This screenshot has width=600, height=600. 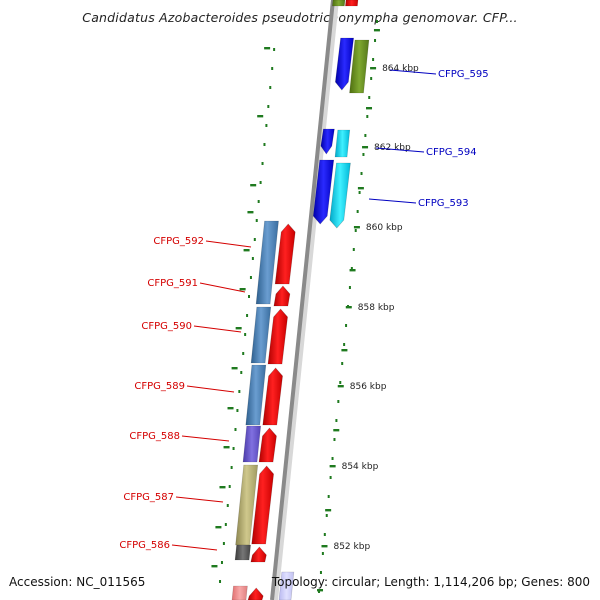 What do you see at coordinates (327, 141) in the screenshot?
I see `gene-cfpg-594-inner` at bounding box center [327, 141].